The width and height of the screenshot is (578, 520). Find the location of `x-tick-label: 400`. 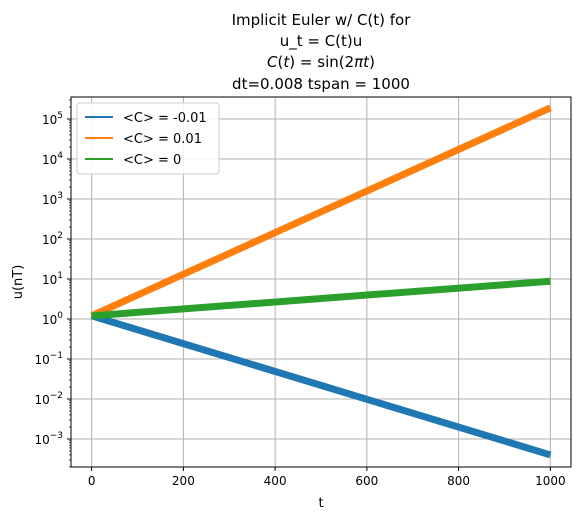

x-tick-label: 400 is located at coordinates (275, 481).